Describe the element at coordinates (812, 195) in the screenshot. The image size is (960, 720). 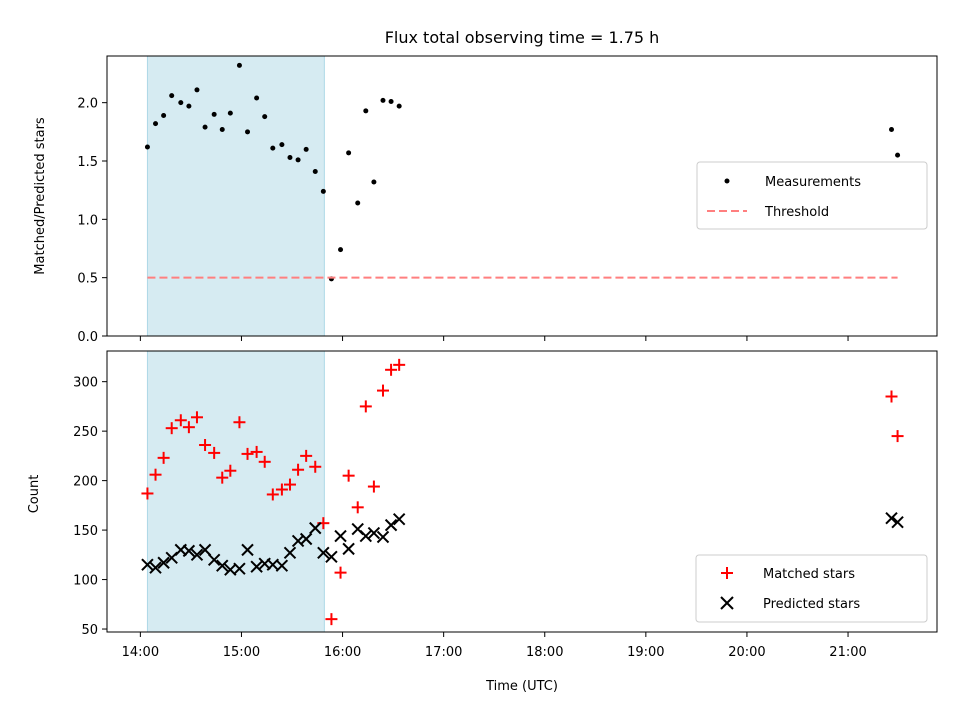
I see `ratio-legend-box` at that location.